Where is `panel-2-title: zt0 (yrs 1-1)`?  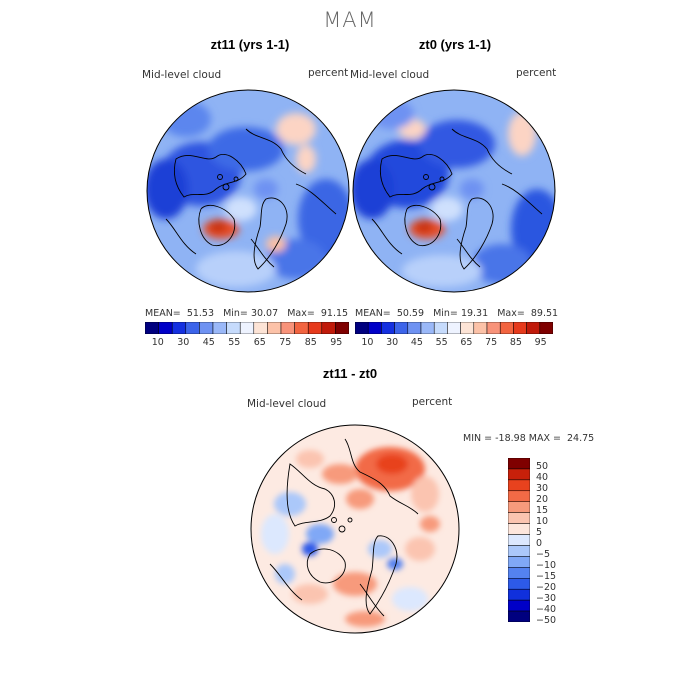 panel-2-title: zt0 (yrs 1-1) is located at coordinates (455, 44).